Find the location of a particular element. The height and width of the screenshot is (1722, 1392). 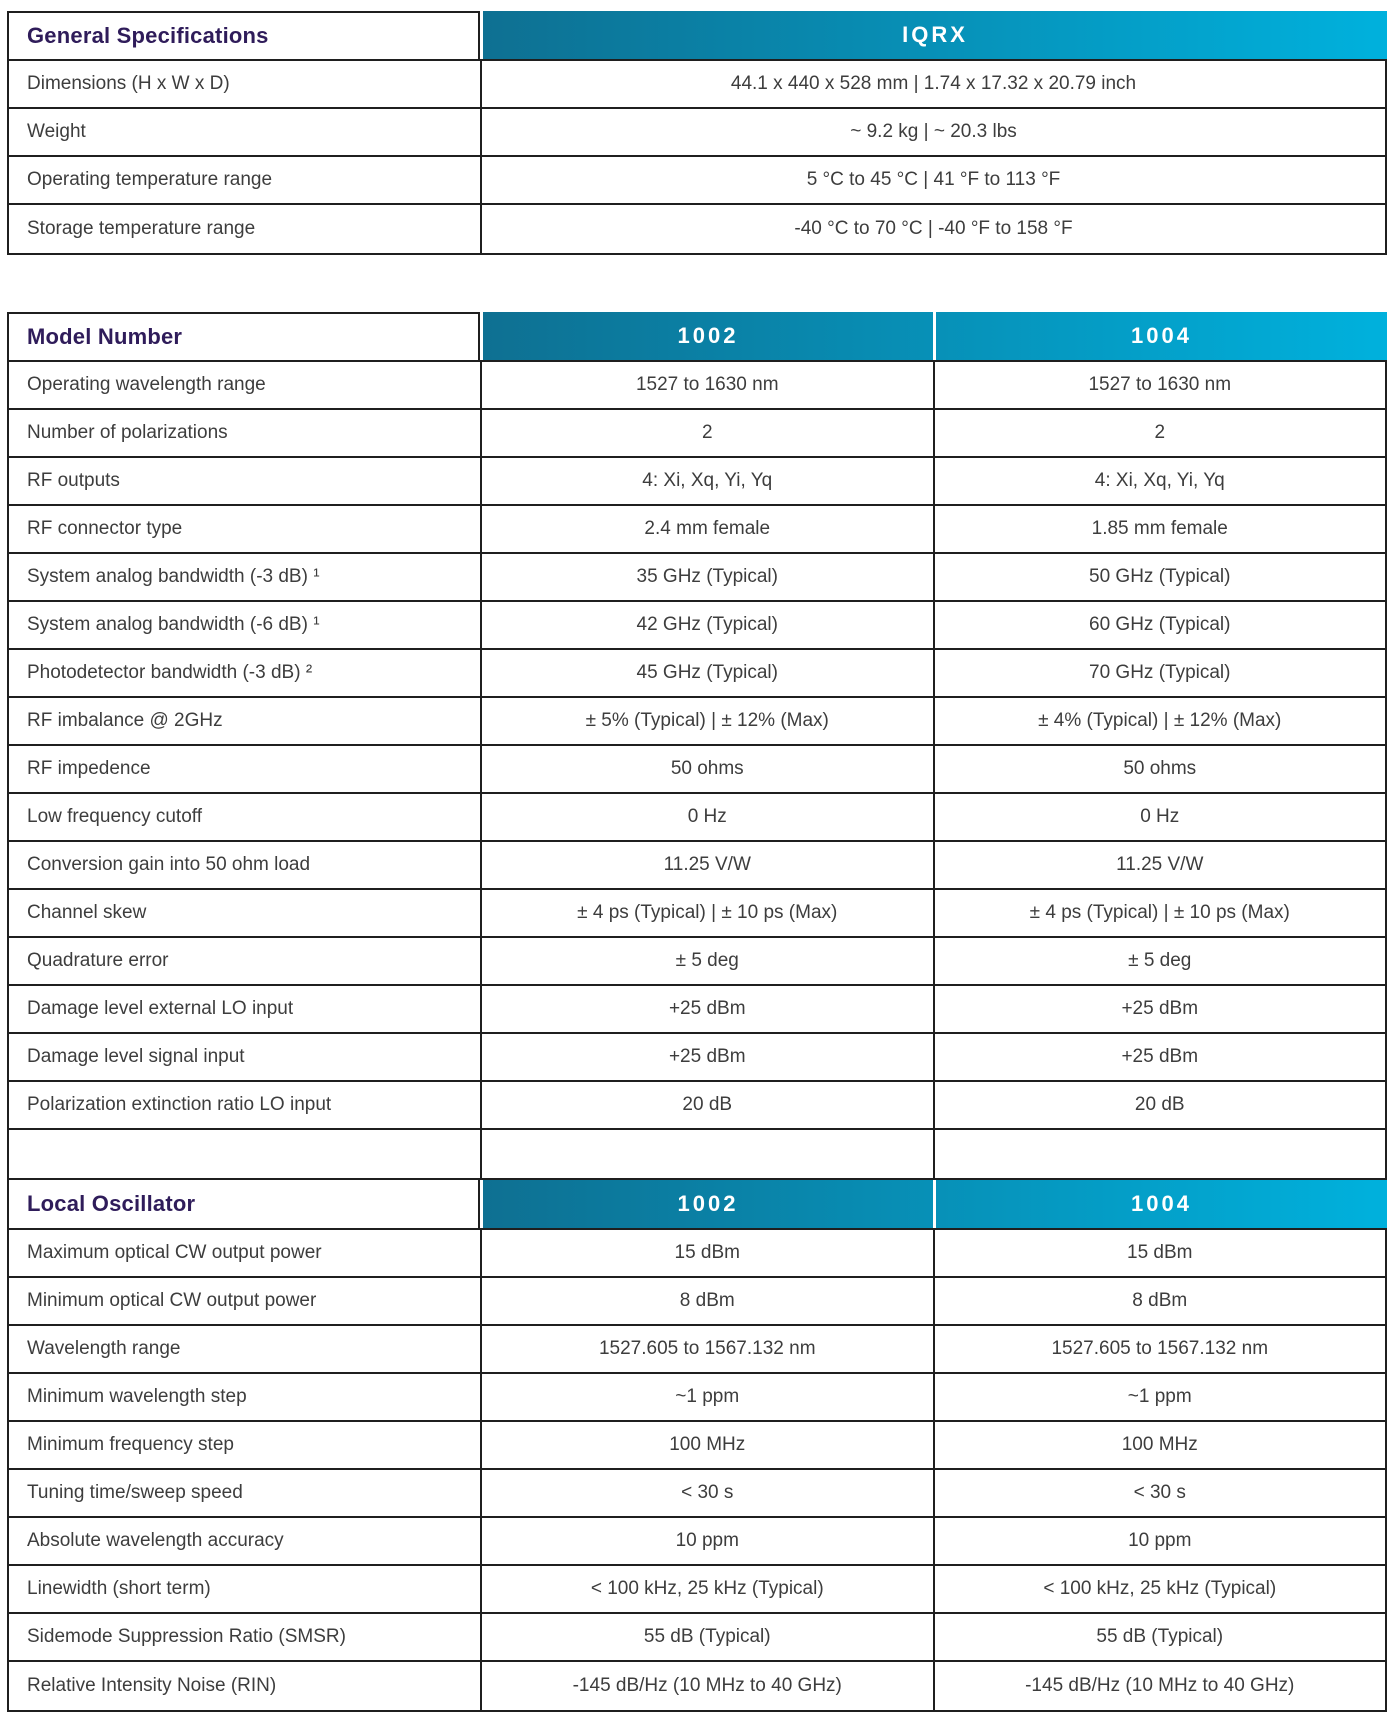

row-value: ~1 ppm is located at coordinates (706, 1397).